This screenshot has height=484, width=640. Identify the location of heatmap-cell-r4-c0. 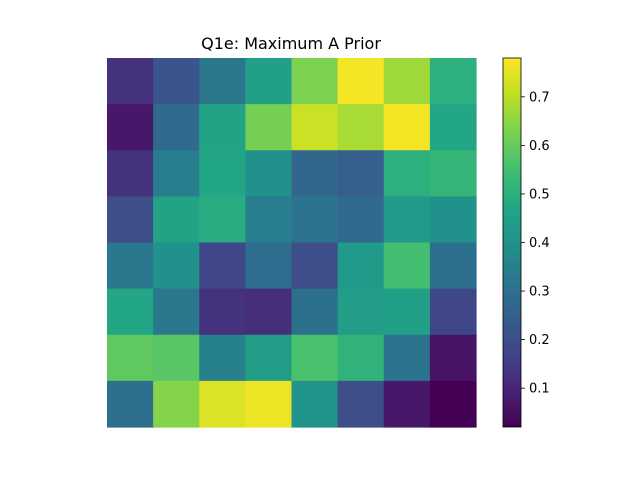
(130, 266).